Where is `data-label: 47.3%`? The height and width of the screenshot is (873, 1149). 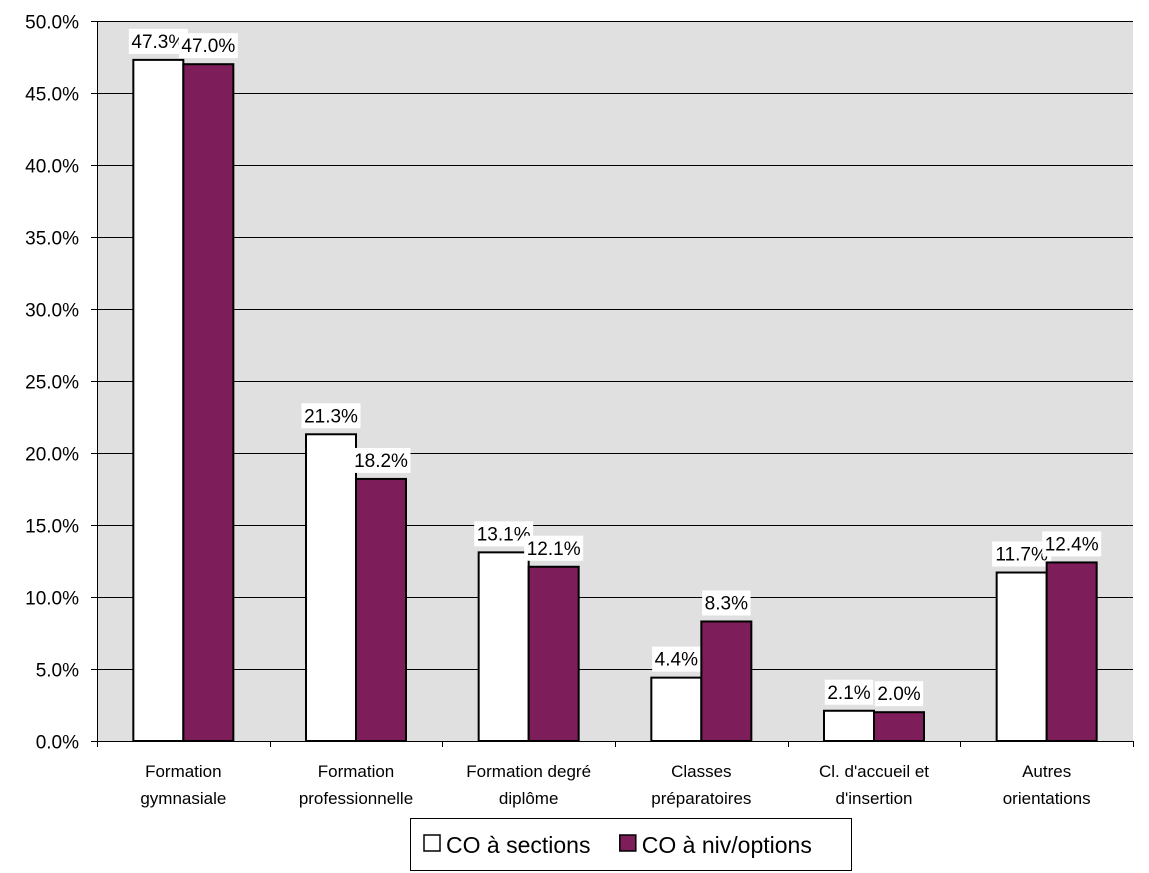
data-label: 47.3% is located at coordinates (158, 42).